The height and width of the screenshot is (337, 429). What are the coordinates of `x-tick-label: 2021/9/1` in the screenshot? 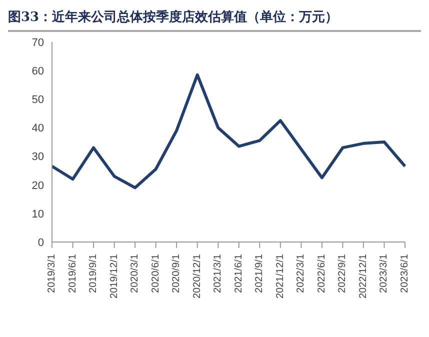 It's located at (260, 273).